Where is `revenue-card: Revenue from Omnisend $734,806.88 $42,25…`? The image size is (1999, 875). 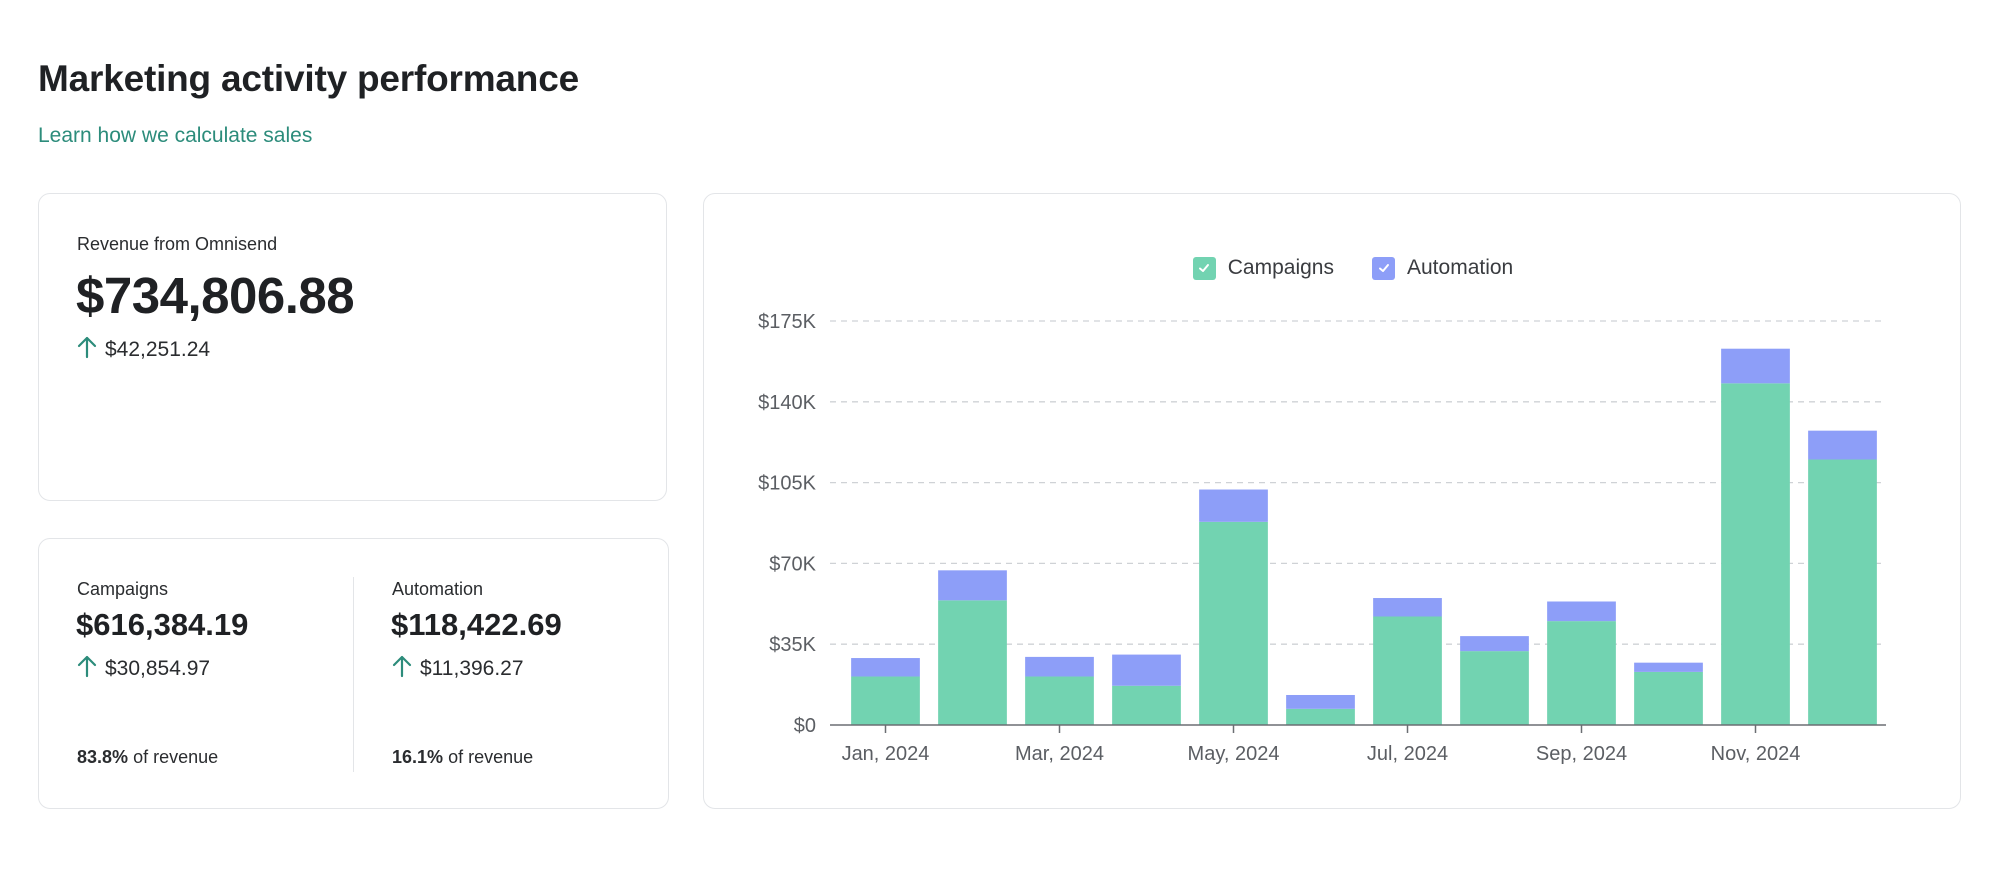
revenue-card: Revenue from Omnisend $734,806.88 $42,25… is located at coordinates (352, 347).